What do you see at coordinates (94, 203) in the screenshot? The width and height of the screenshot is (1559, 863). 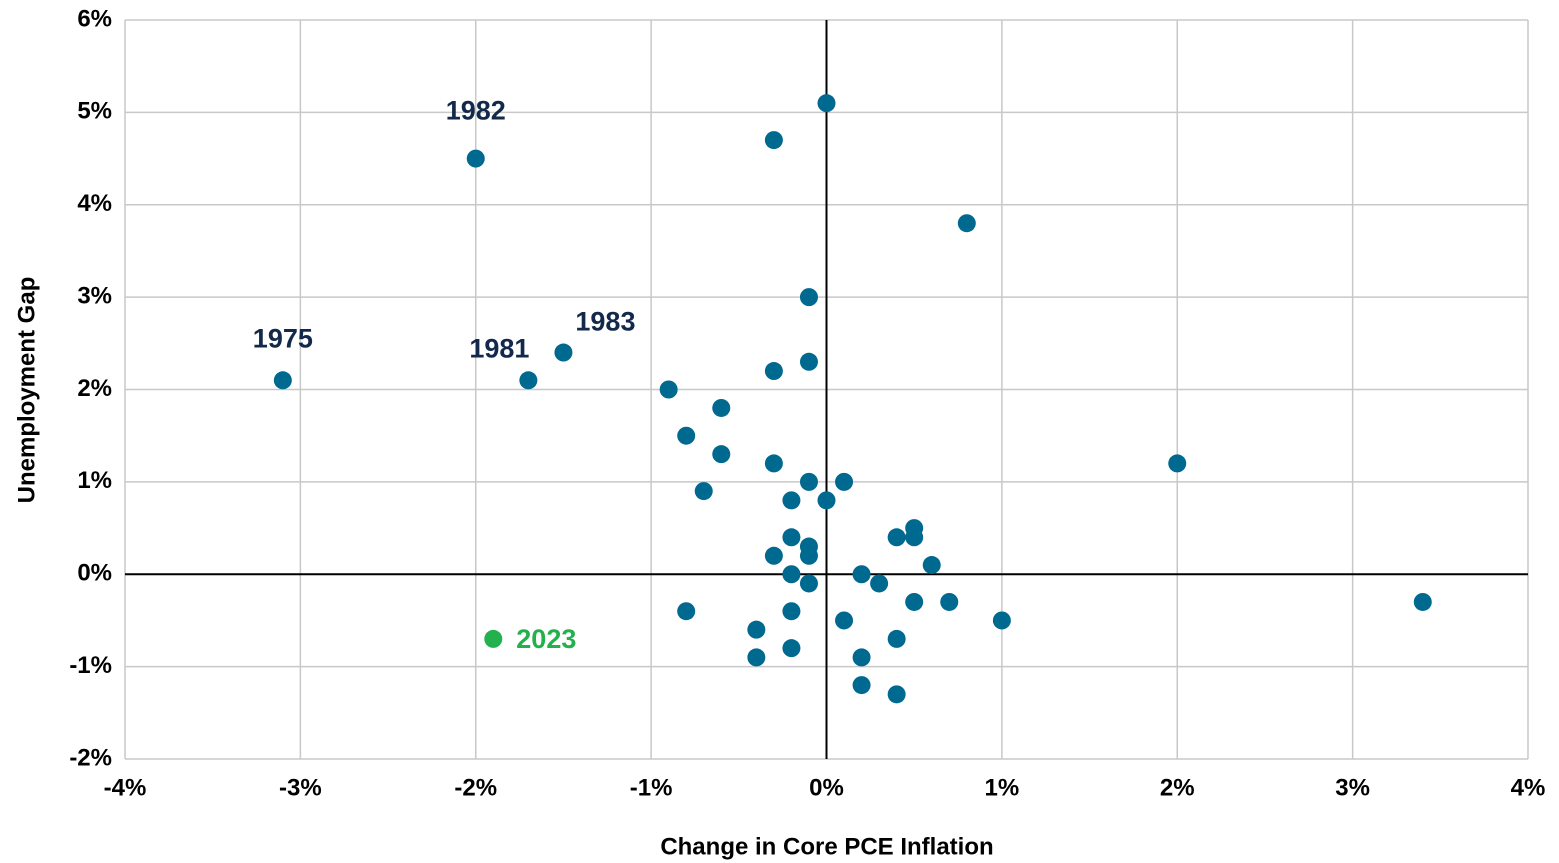 I see `y-tick-label: 4%` at bounding box center [94, 203].